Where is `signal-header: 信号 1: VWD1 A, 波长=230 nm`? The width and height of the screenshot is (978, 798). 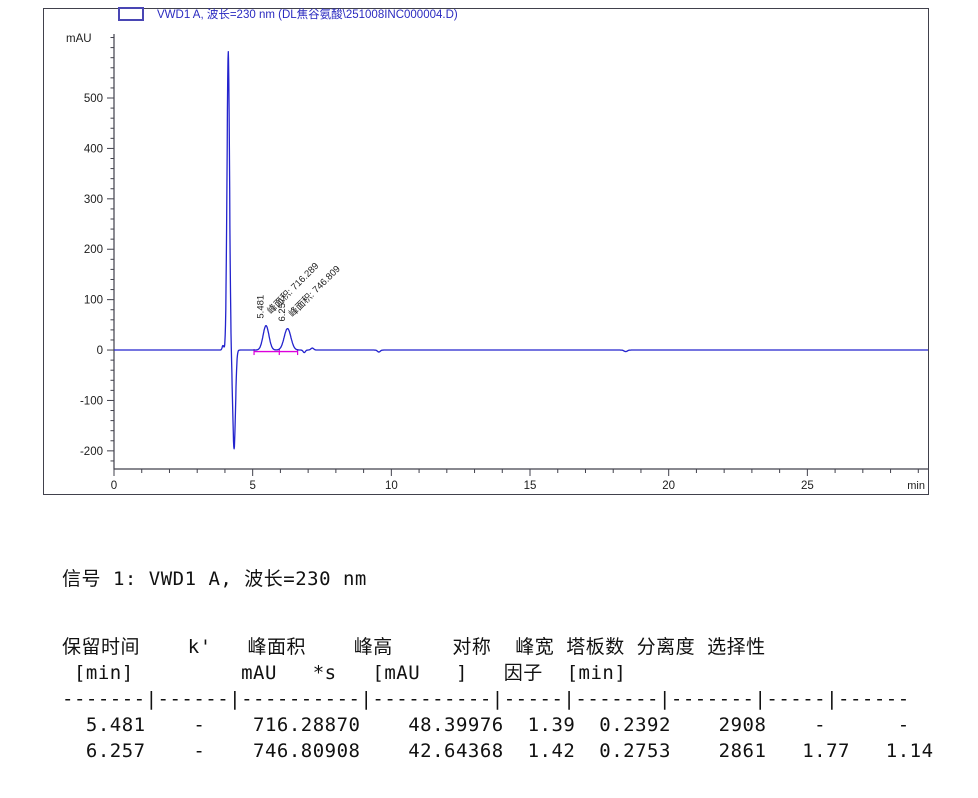
signal-header: 信号 1: VWD1 A, 波长=230 nm is located at coordinates (214, 579).